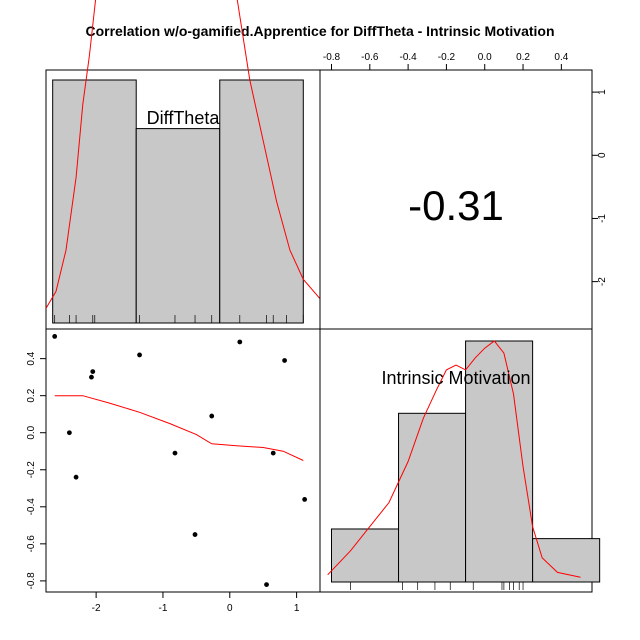  Describe the element at coordinates (602, 155) in the screenshot. I see `right-axis-tick-label: 0` at that location.